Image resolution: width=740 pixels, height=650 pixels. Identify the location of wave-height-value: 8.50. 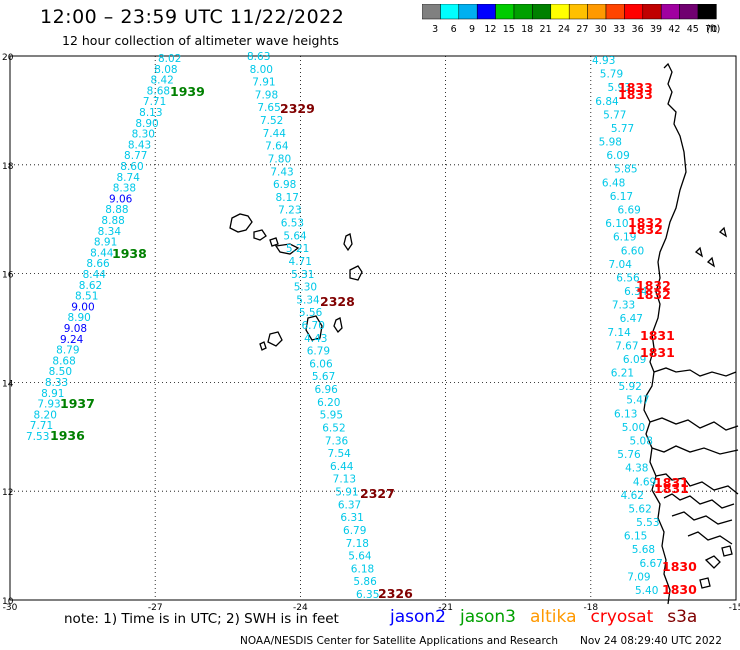
(60, 372).